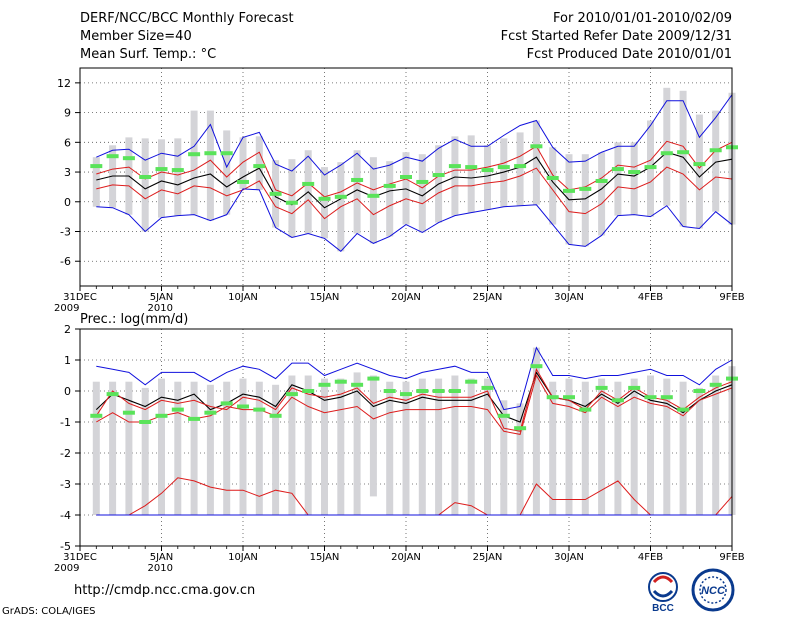 The image size is (800, 618). I want to click on y-tick-label: 12, so click(64, 83).